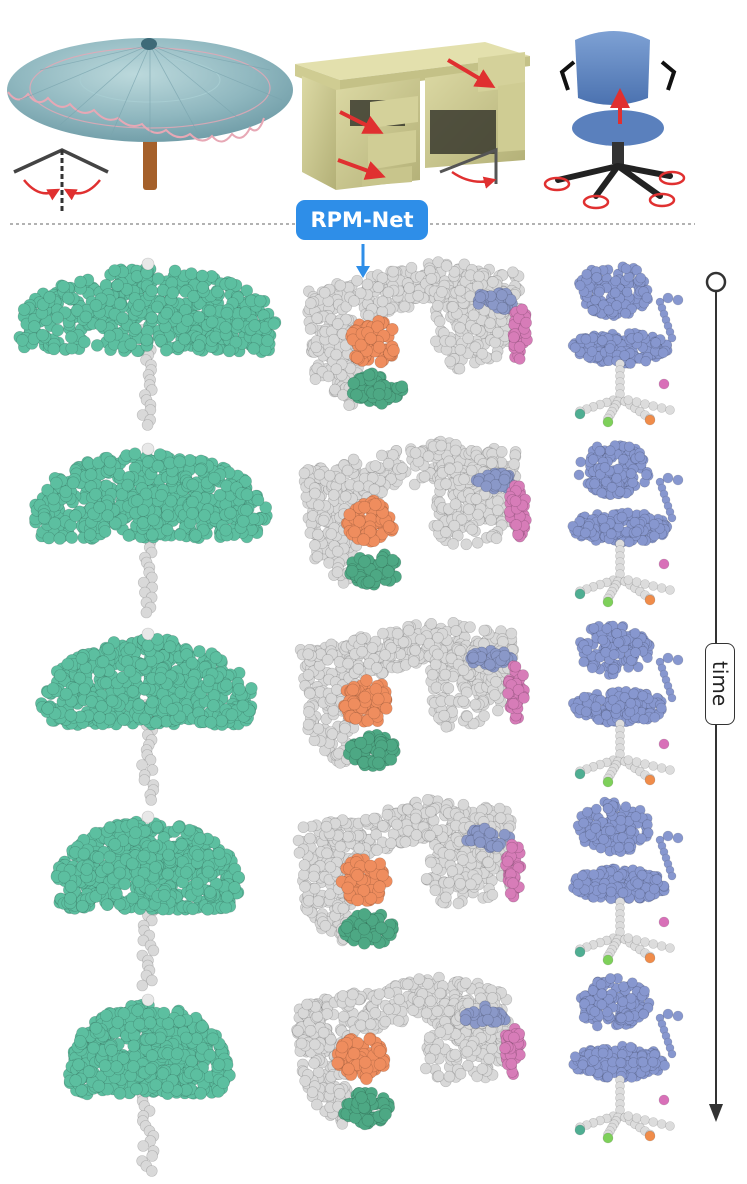 The width and height of the screenshot is (747, 1184). What do you see at coordinates (362, 220) in the screenshot?
I see `method-label: RPM-Net` at bounding box center [362, 220].